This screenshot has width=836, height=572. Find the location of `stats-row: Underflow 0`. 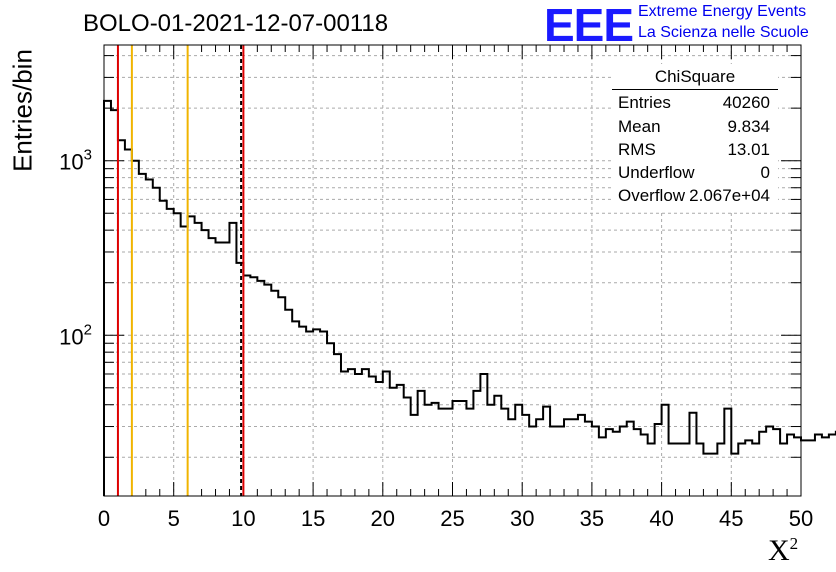

stats-row: Underflow 0 is located at coordinates (694, 174).